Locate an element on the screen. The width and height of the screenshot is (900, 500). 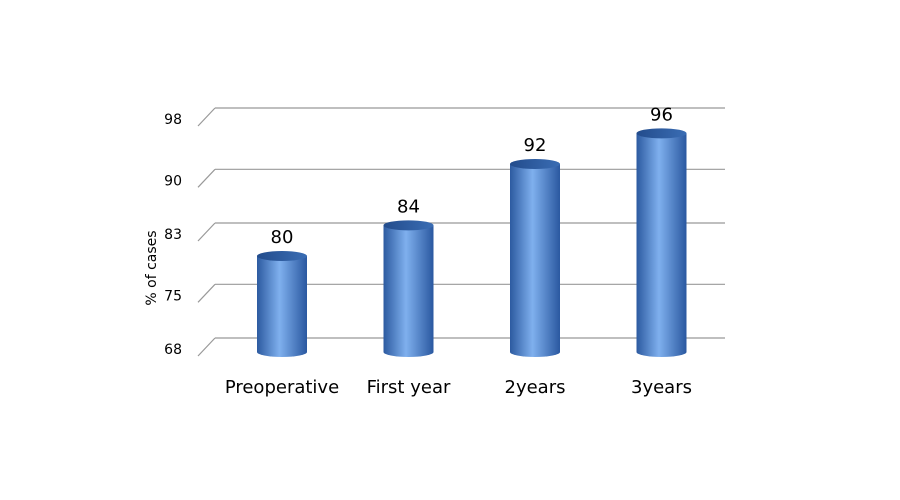
y-axis-label: % of cases is located at coordinates (152, 267).